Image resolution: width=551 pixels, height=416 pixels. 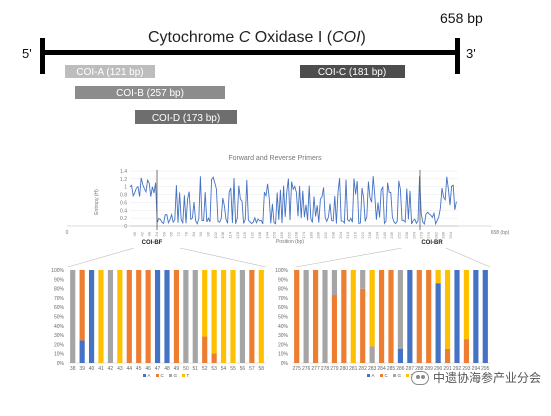 I want to click on stack-y-tick-label: 60%, so click(x=59, y=308).